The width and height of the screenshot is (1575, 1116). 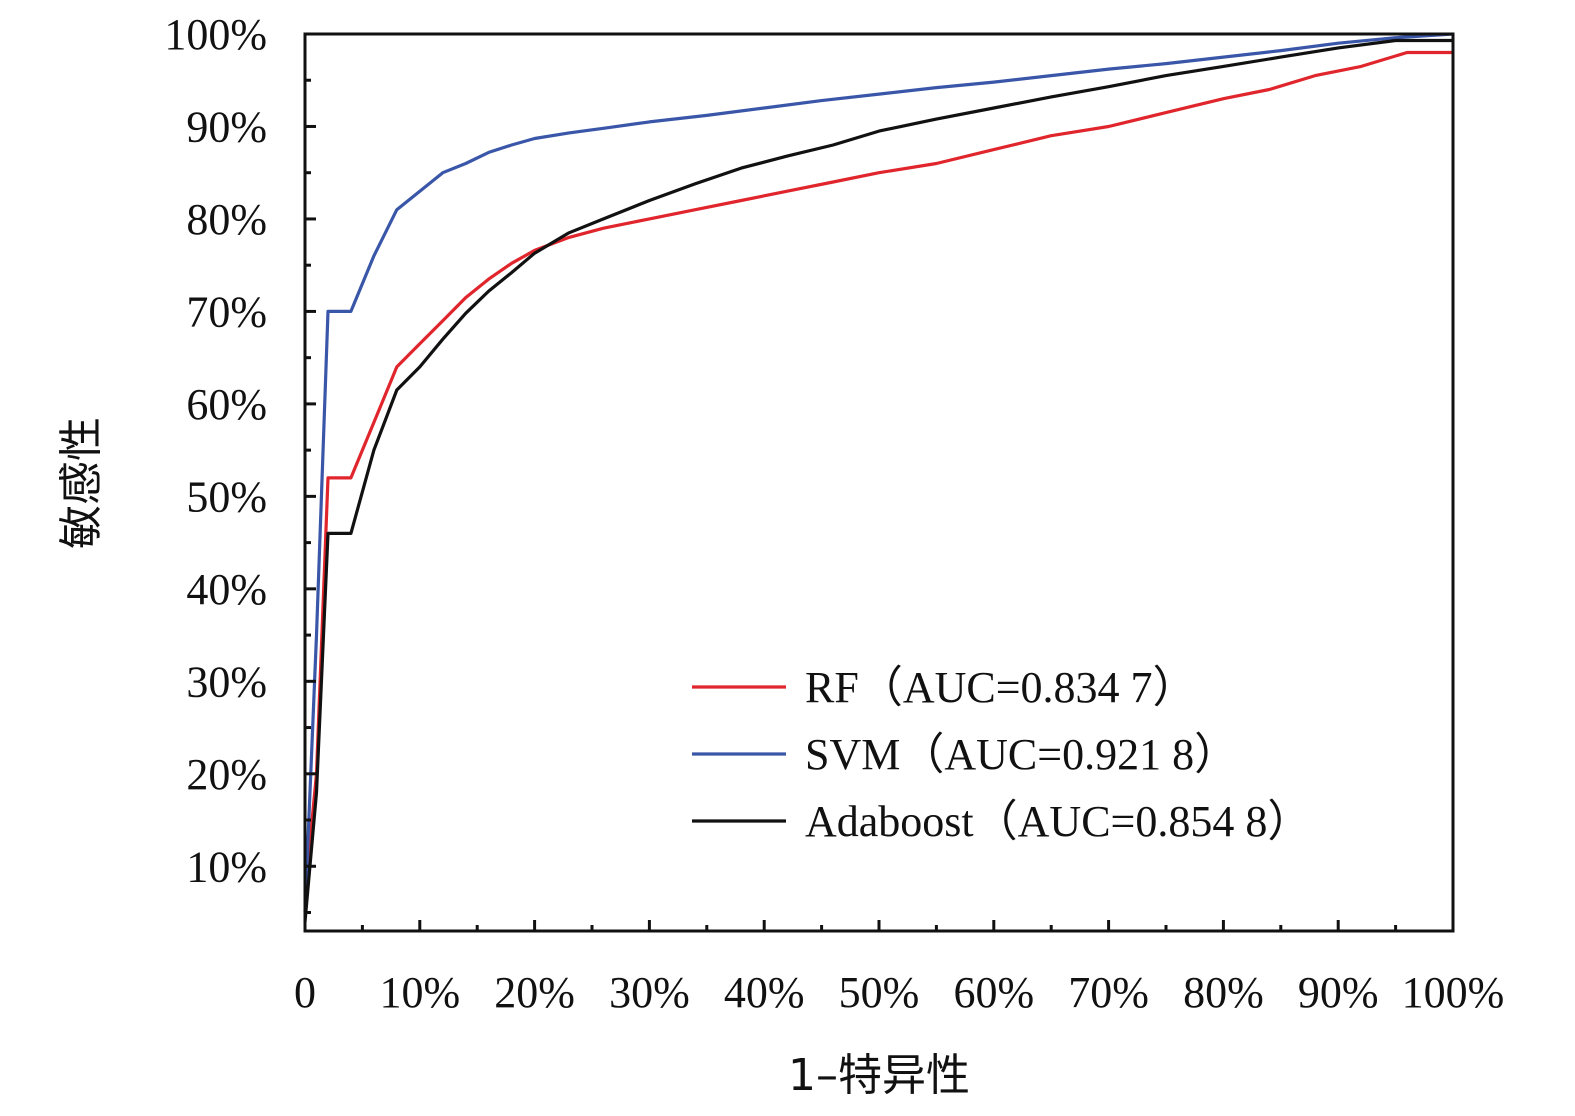 I want to click on x-tick-label: 60%, so click(x=993, y=992).